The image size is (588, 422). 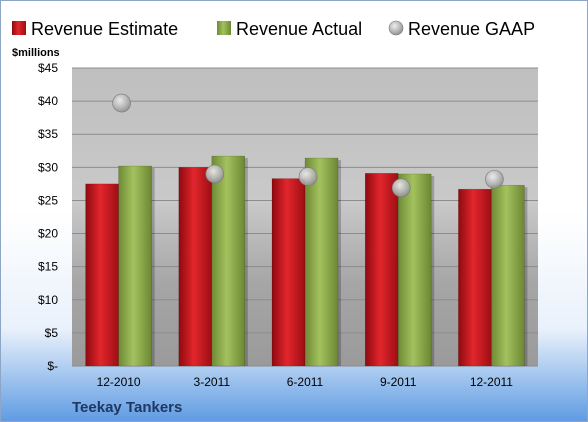 I want to click on y-axis-ticks: $- $5 $10 $15 $20 $25 $30 $35 $40 $45, so click(x=48, y=217).